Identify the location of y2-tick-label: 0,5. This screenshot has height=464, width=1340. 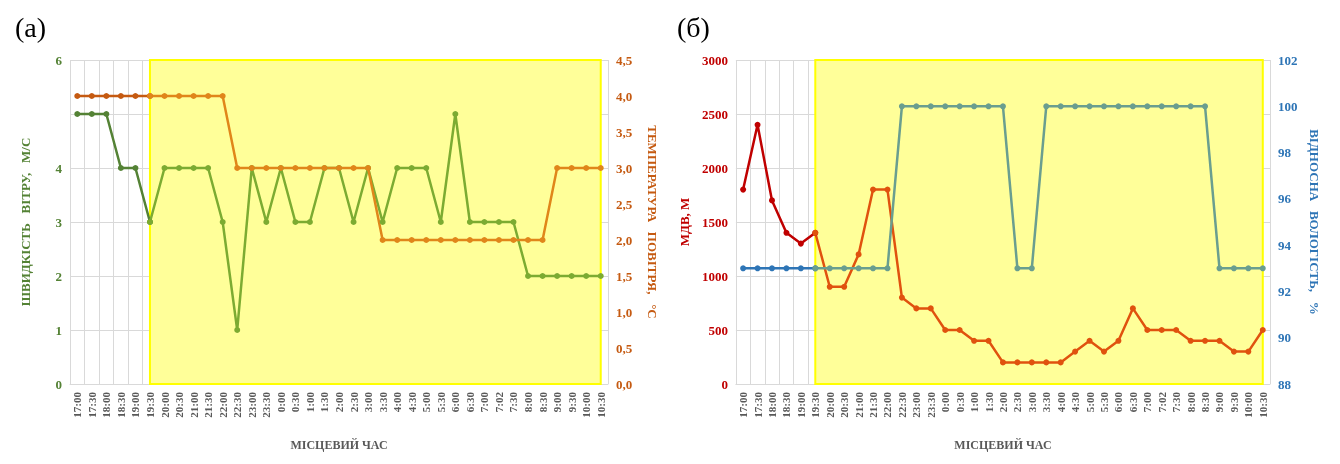
(624, 348).